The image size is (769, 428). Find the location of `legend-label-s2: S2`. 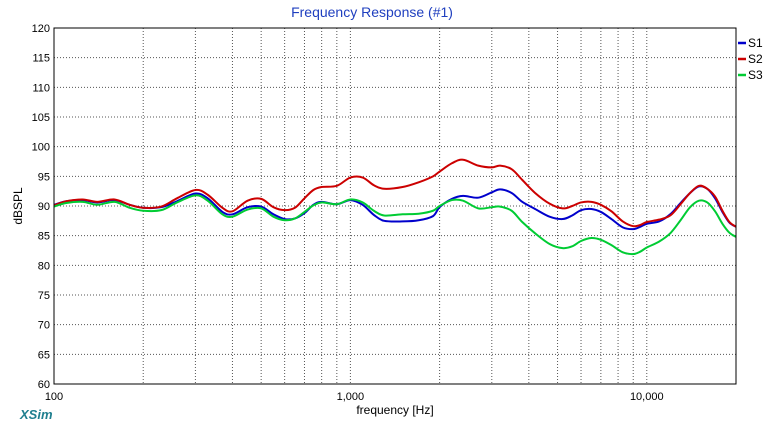

legend-label-s2: S2 is located at coordinates (755, 59).